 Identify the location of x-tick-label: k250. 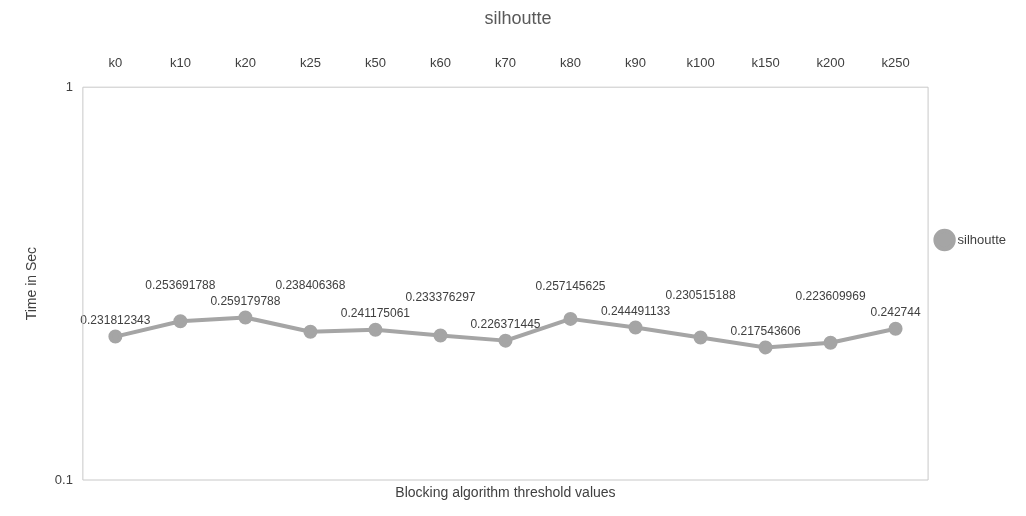
(895, 62).